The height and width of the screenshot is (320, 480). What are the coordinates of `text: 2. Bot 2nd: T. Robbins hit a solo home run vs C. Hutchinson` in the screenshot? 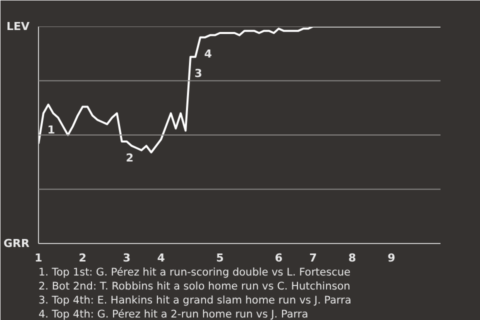 It's located at (194, 286).